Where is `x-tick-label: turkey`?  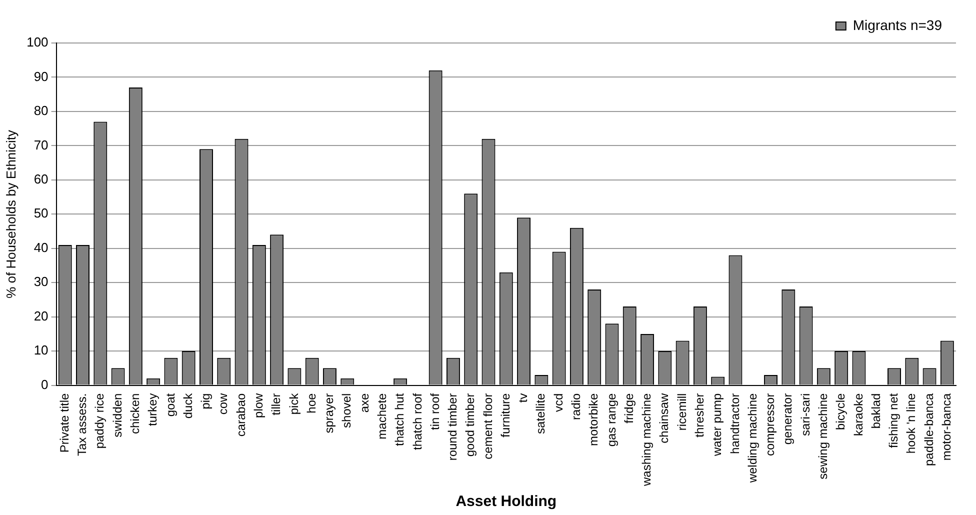 x-tick-label: turkey is located at coordinates (153, 409).